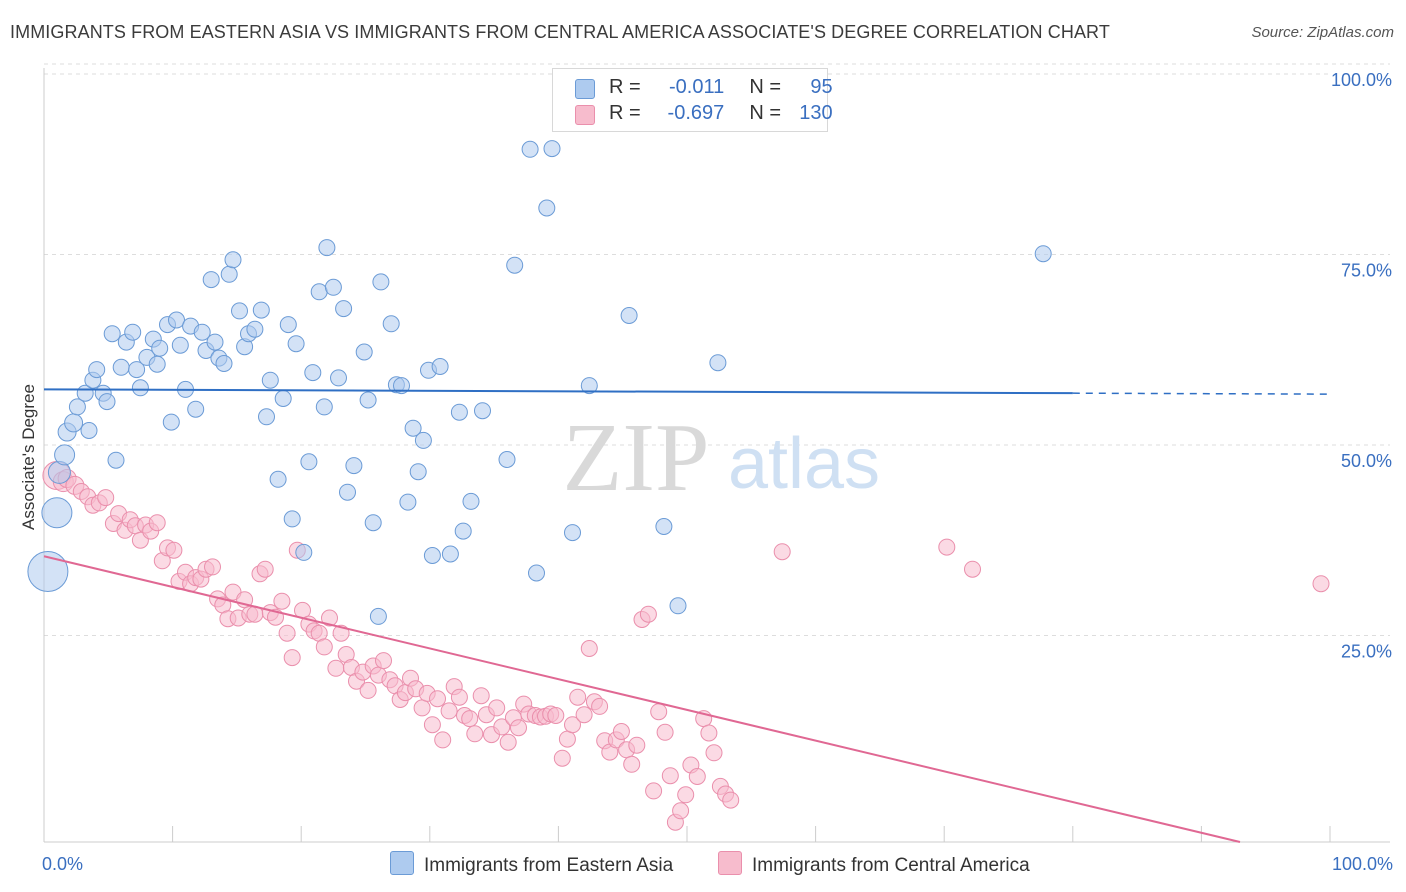 This screenshot has width=1406, height=892. Describe the element at coordinates (531, 864) in the screenshot. I see `bottom-legend-eastern-asia: Immigrants from Eastern Asia` at that location.